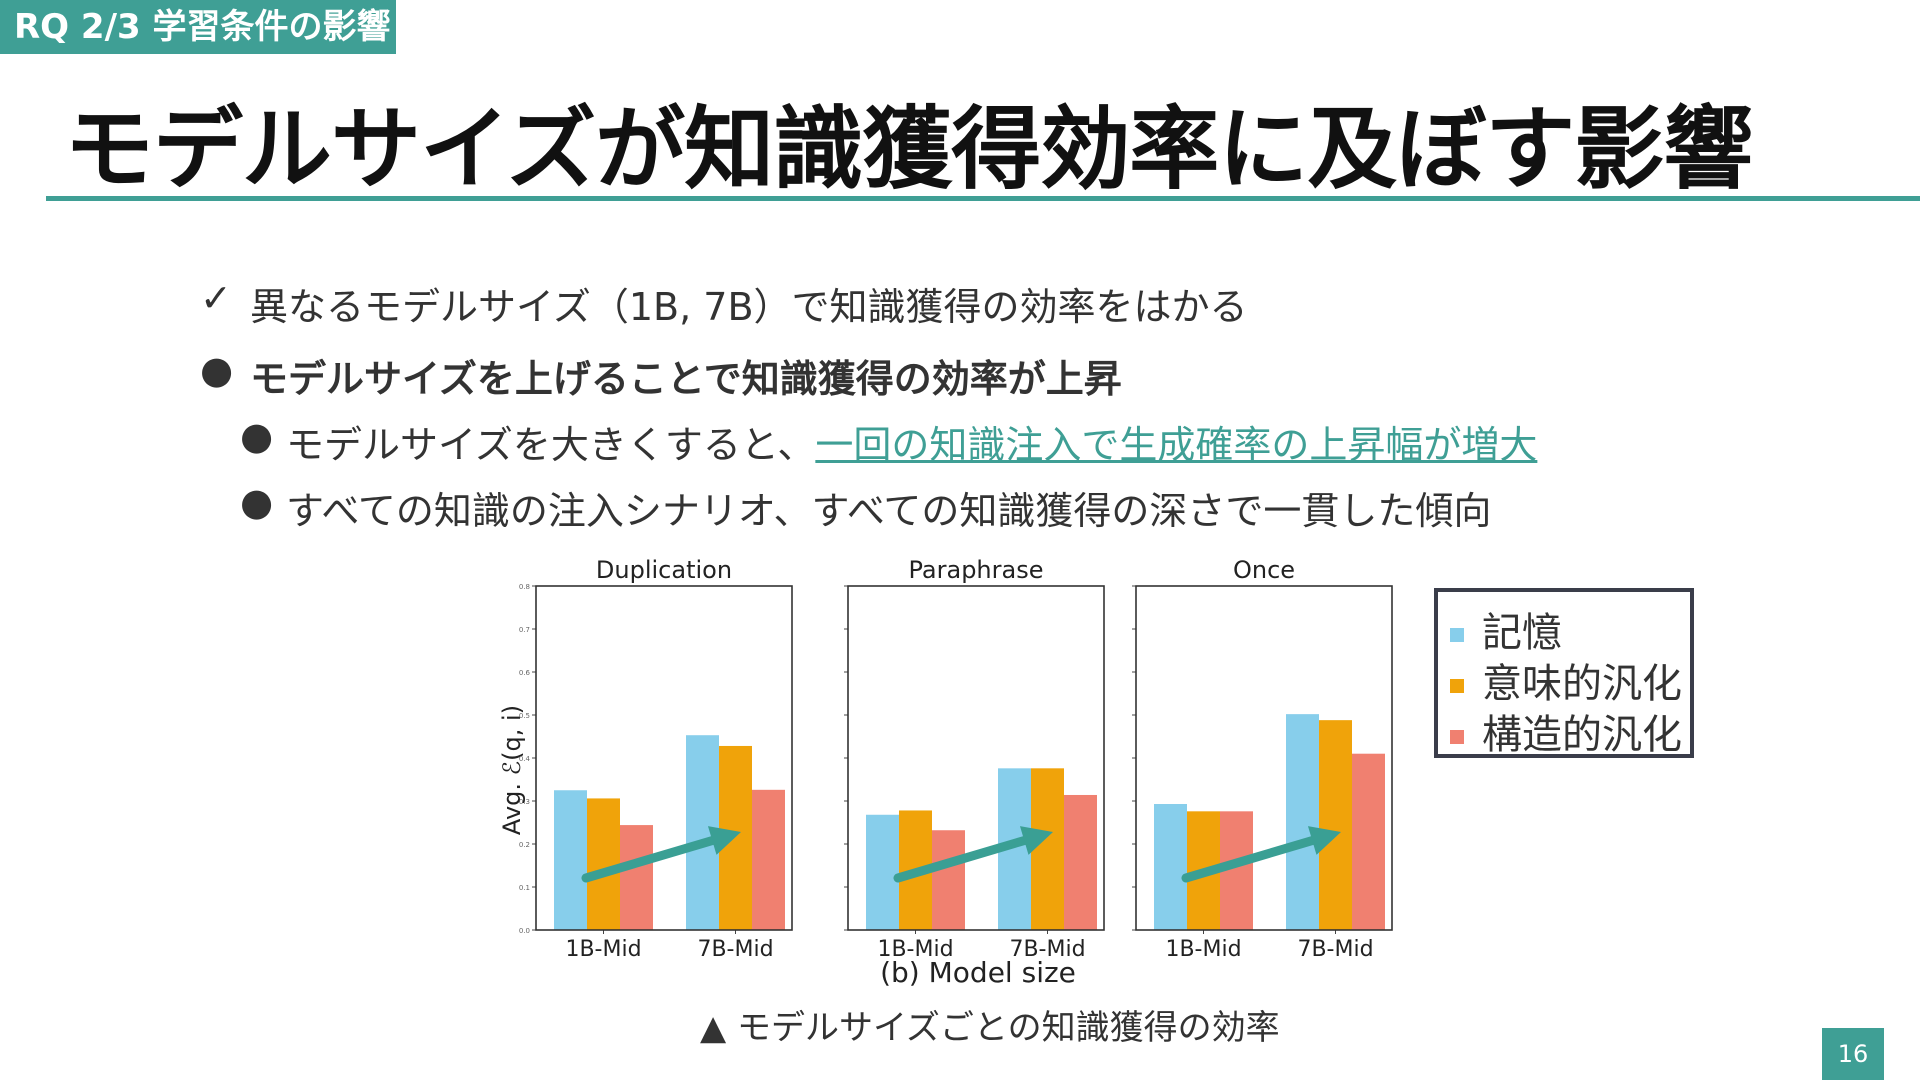  I want to click on bullet-item-2: ● モデルサイズを上げることで知識獲得の効率が上昇, so click(661, 375).